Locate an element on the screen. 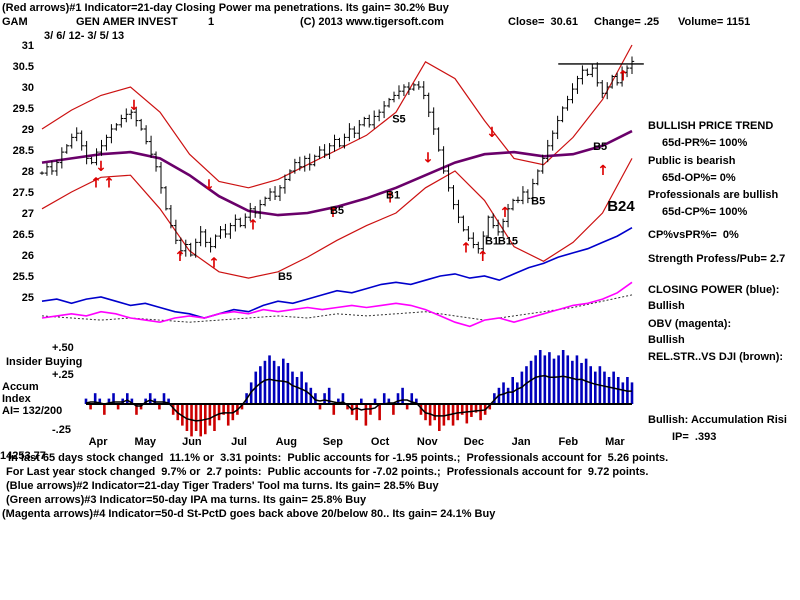 This screenshot has height=600, width=800. rel-str-dji-line is located at coordinates (337, 308).